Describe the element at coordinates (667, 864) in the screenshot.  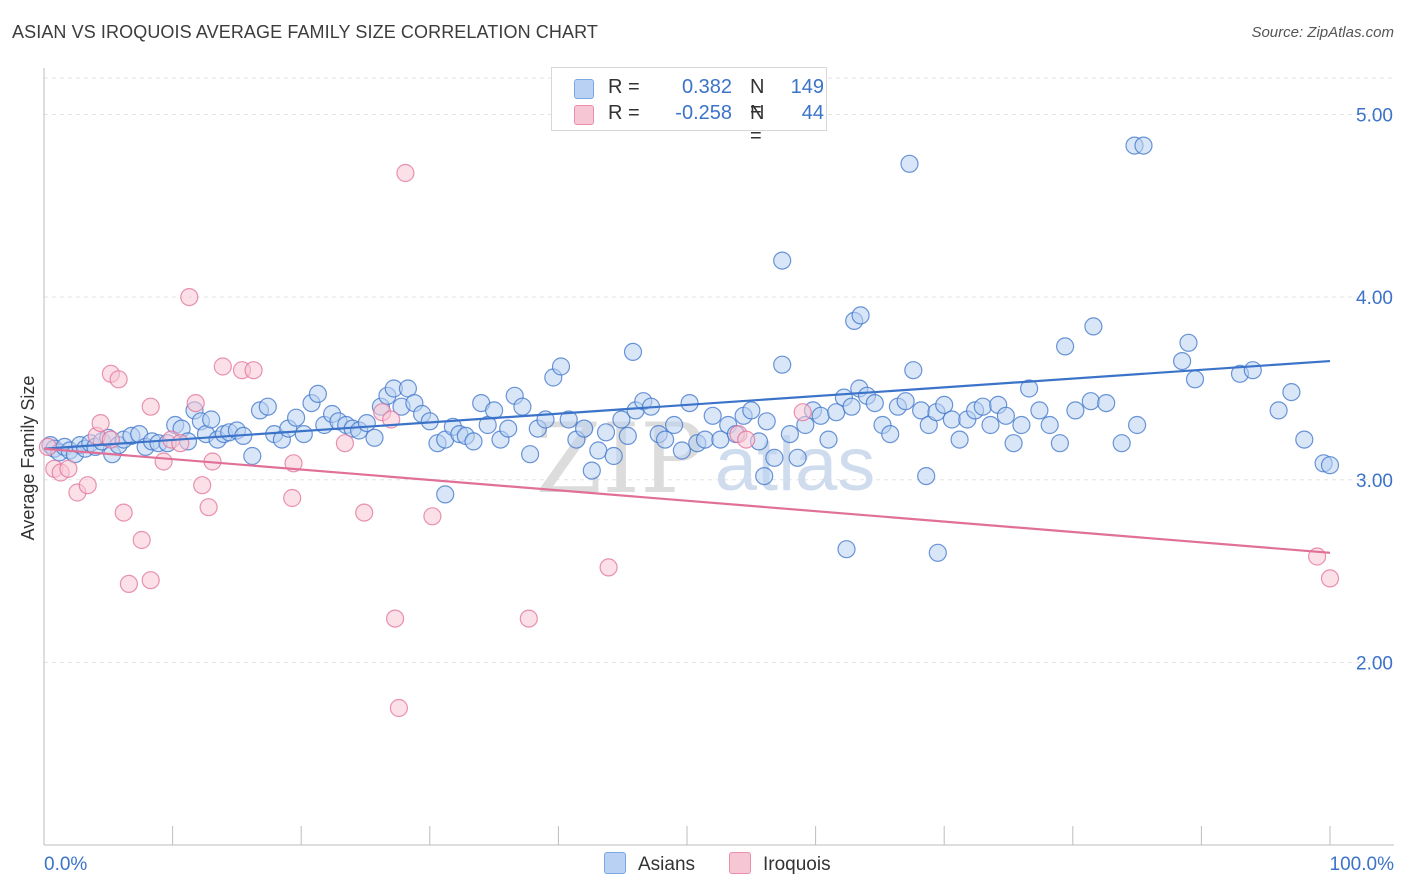
I see `bottom-legend-label-asians: Asians` at that location.